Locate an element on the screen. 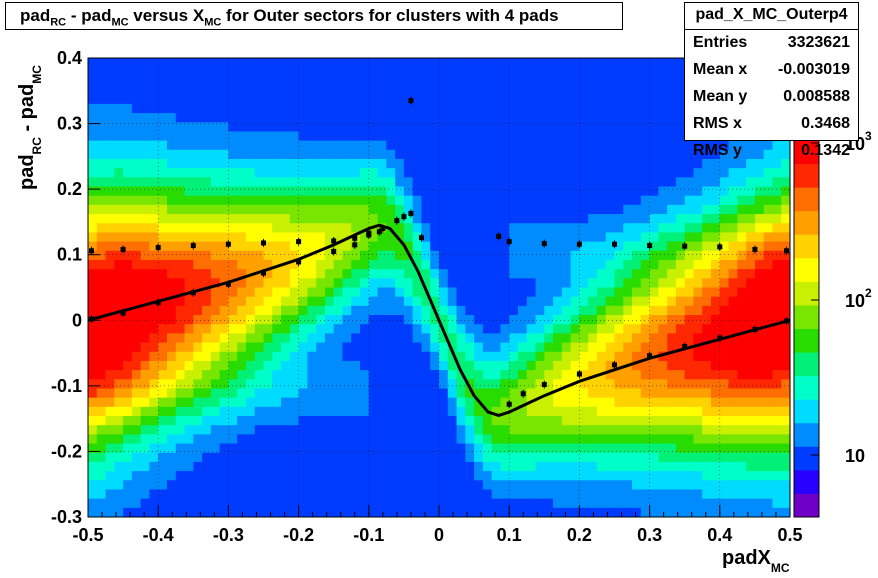 This screenshot has width=878, height=578. x-tick-label: 0 is located at coordinates (439, 535).